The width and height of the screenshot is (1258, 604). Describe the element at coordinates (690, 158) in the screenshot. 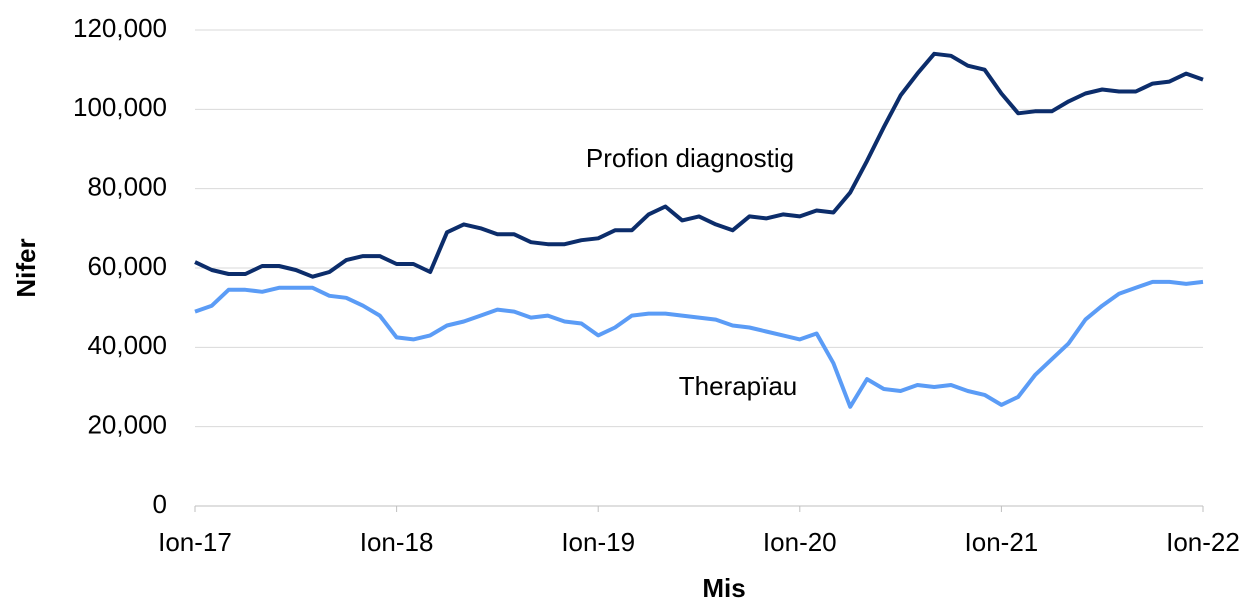

I see `series-label: Profion diagnostig` at that location.